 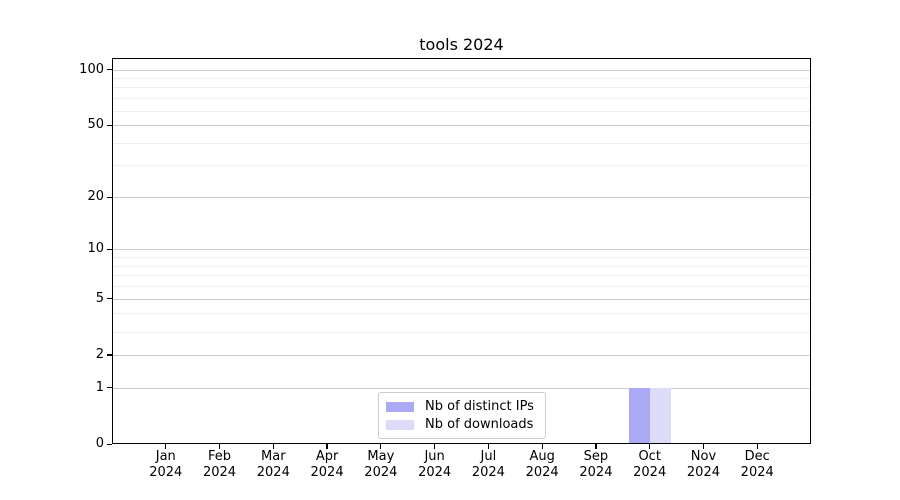 What do you see at coordinates (400, 424) in the screenshot?
I see `legend-swatch-downloads` at bounding box center [400, 424].